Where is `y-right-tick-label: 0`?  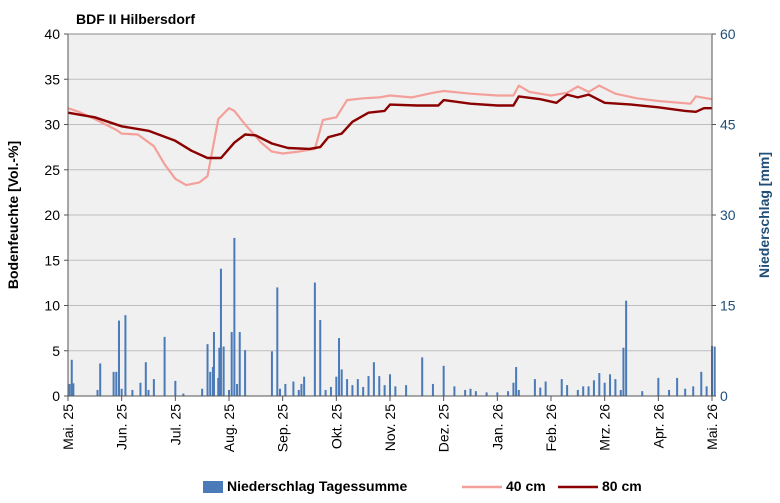
y-right-tick-label: 0 is located at coordinates (724, 396).